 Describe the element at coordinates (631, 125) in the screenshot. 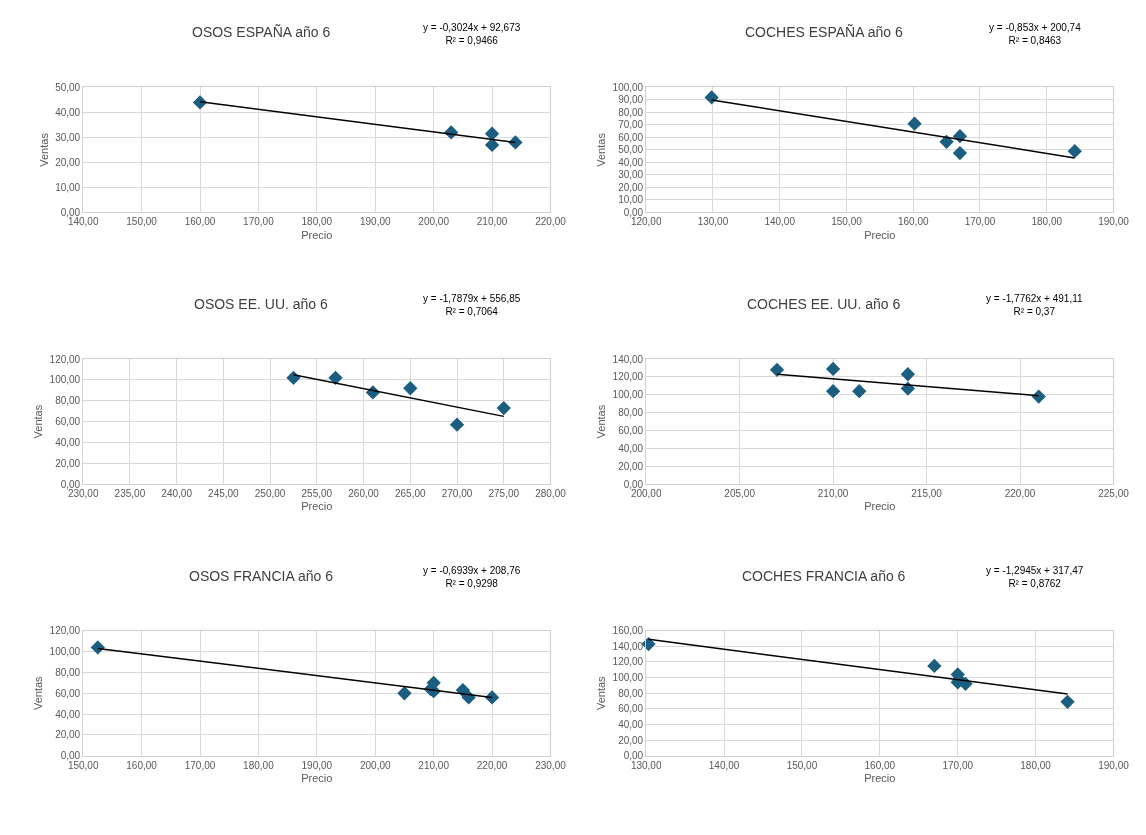

I see `y-tick-label: 70,00` at that location.